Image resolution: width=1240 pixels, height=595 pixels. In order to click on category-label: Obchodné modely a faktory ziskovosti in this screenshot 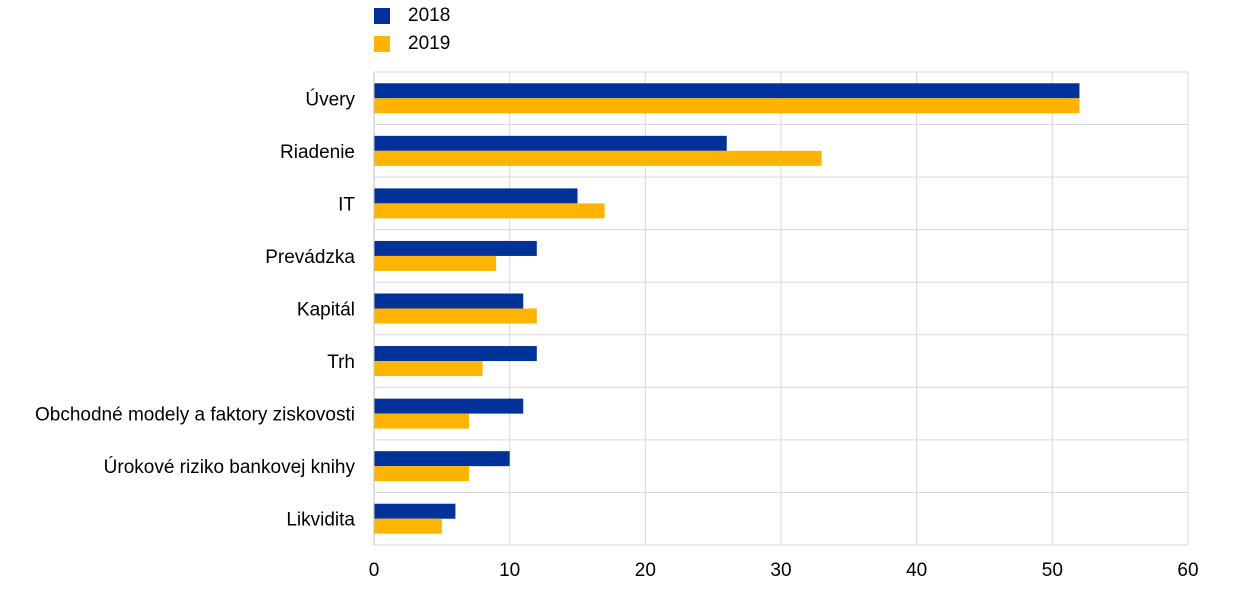, I will do `click(195, 415)`.